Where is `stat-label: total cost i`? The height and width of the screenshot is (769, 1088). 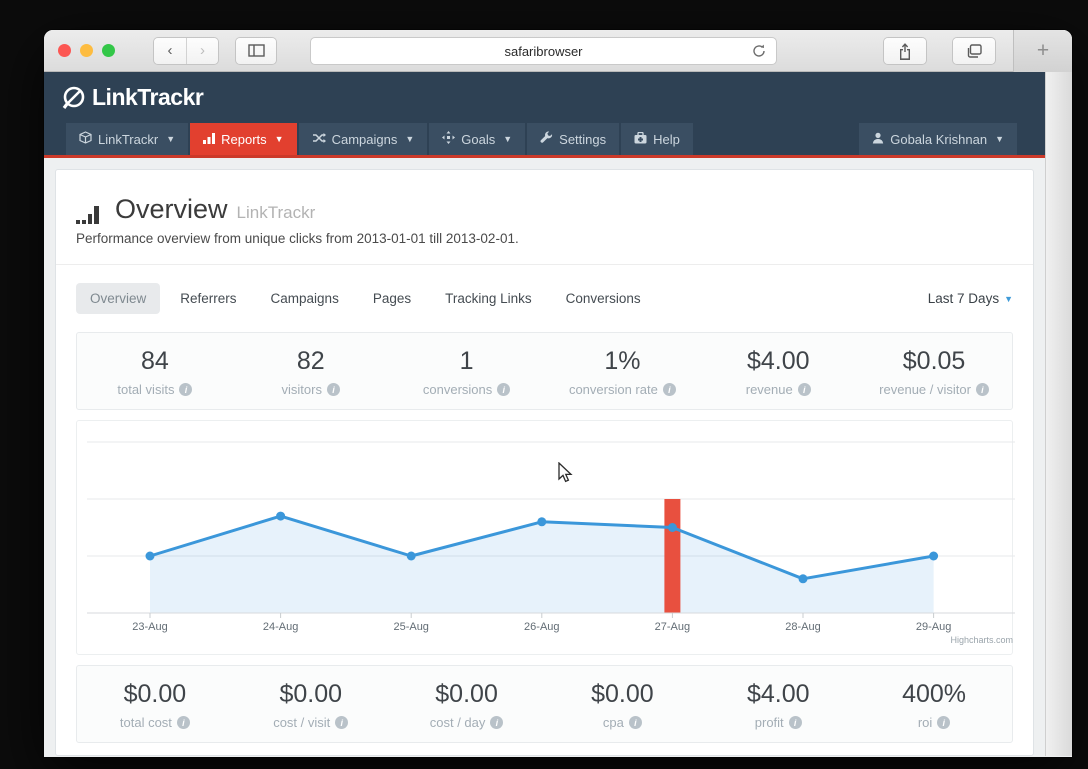 stat-label: total cost i is located at coordinates (155, 722).